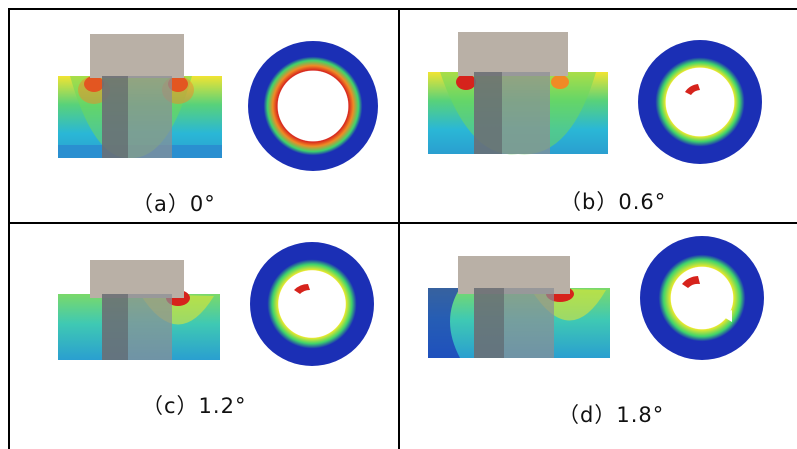  Describe the element at coordinates (444, 323) in the screenshot. I see `soil-left-dark` at that location.